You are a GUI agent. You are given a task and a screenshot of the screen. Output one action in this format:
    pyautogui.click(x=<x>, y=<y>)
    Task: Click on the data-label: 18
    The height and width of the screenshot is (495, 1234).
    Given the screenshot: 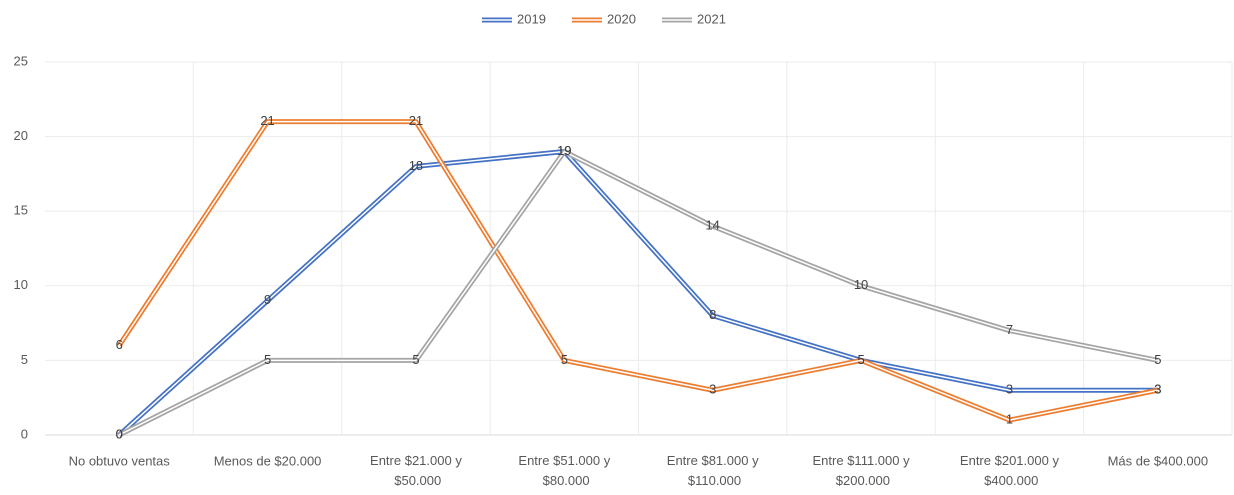 What is the action you would take?
    pyautogui.click(x=416, y=165)
    